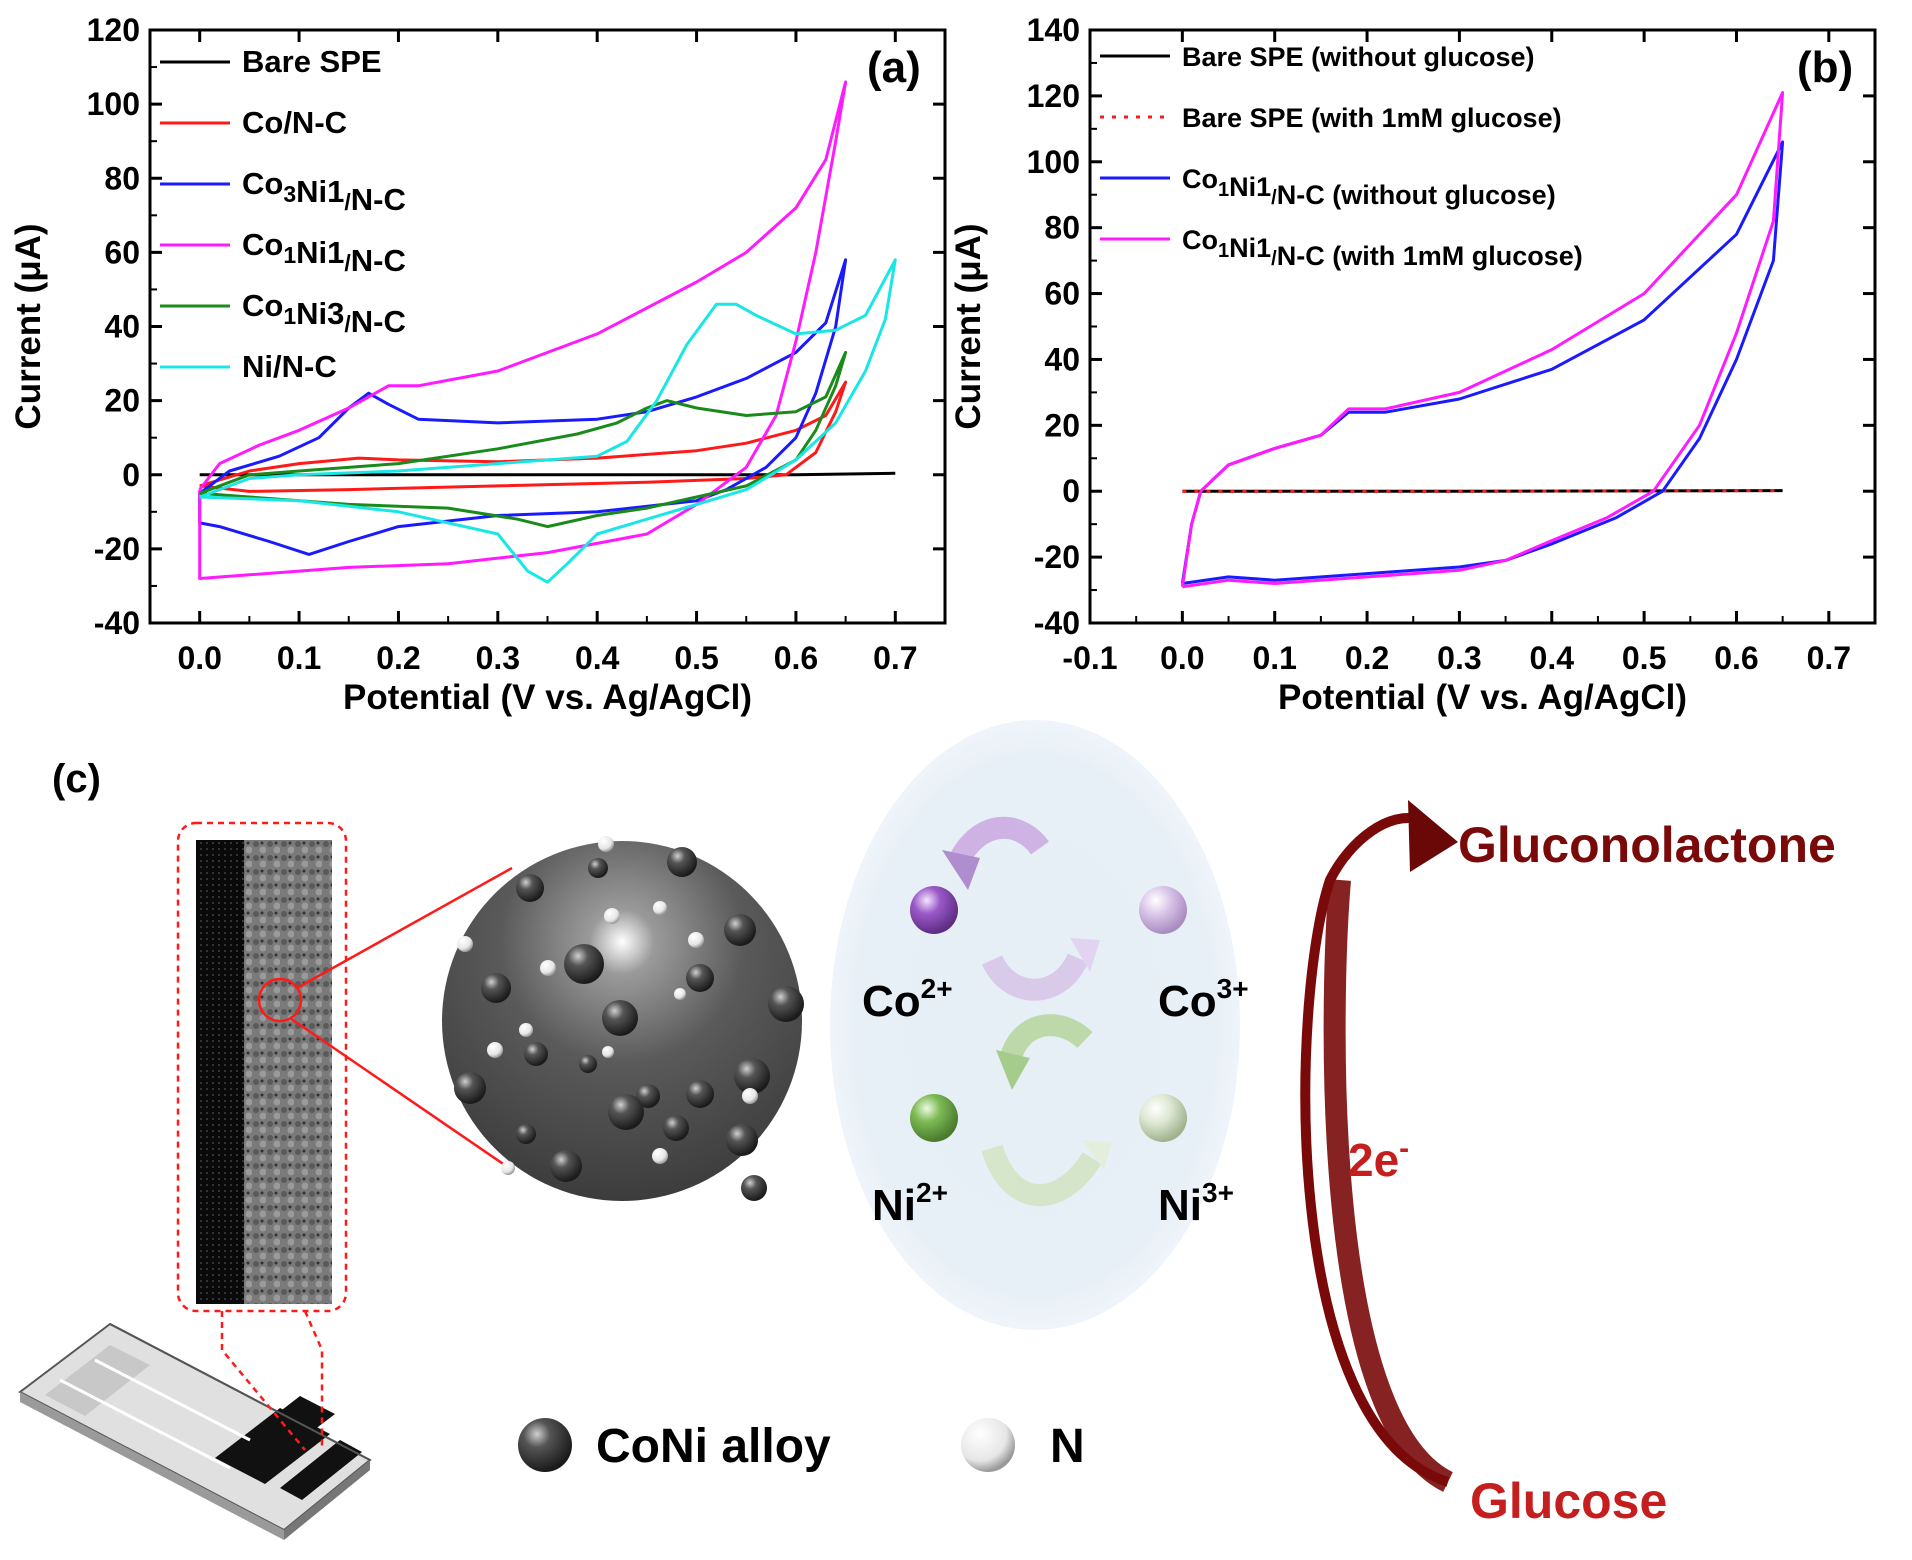 The image size is (1912, 1560). I want to click on legend-label: Co1Ni1/N-C (without glucose), so click(1369, 187).